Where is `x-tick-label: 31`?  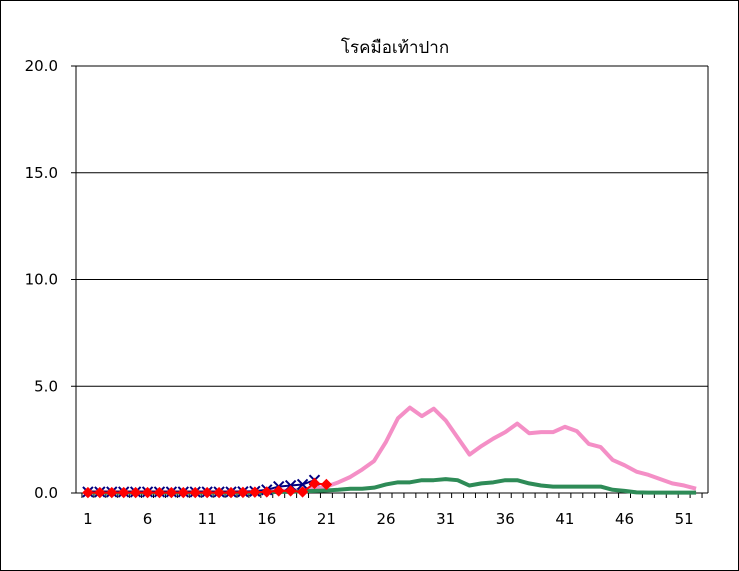
x-tick-label: 31 is located at coordinates (445, 519).